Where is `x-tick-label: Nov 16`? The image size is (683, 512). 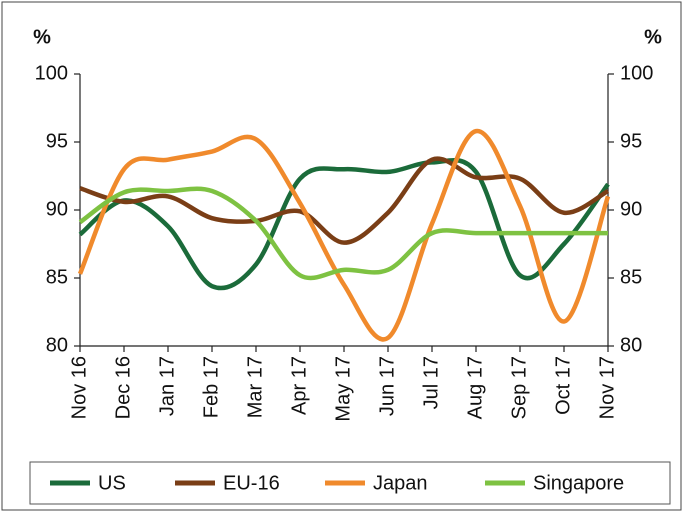 x-tick-label: Nov 16 is located at coordinates (79, 387).